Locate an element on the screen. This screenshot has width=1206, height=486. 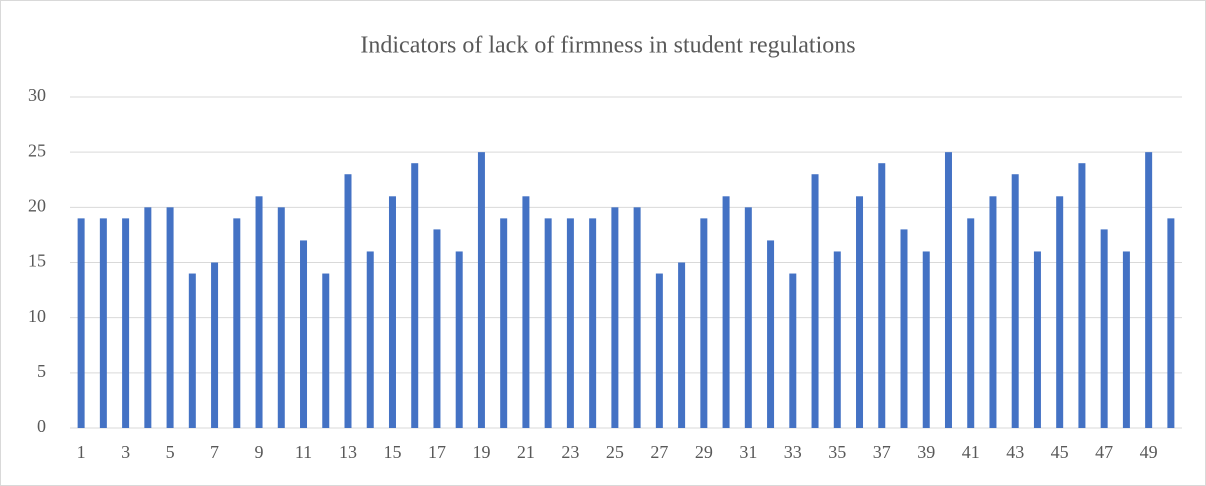
x-tick-label: 47 is located at coordinates (1104, 452).